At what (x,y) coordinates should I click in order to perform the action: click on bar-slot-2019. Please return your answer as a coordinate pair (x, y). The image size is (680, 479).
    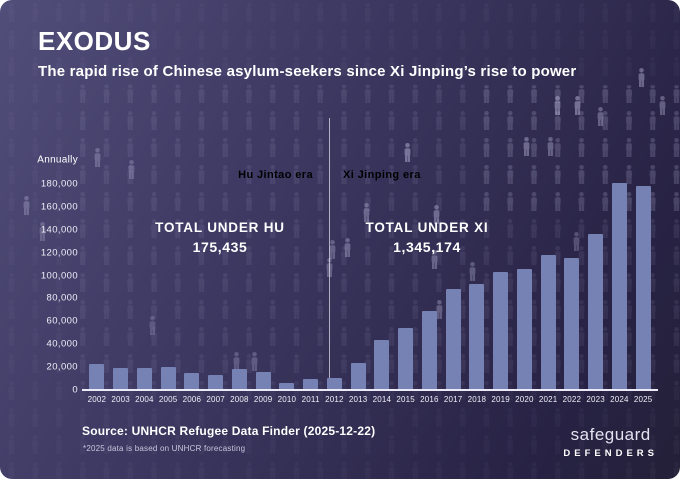
    Looking at the image, I should click on (501, 255).